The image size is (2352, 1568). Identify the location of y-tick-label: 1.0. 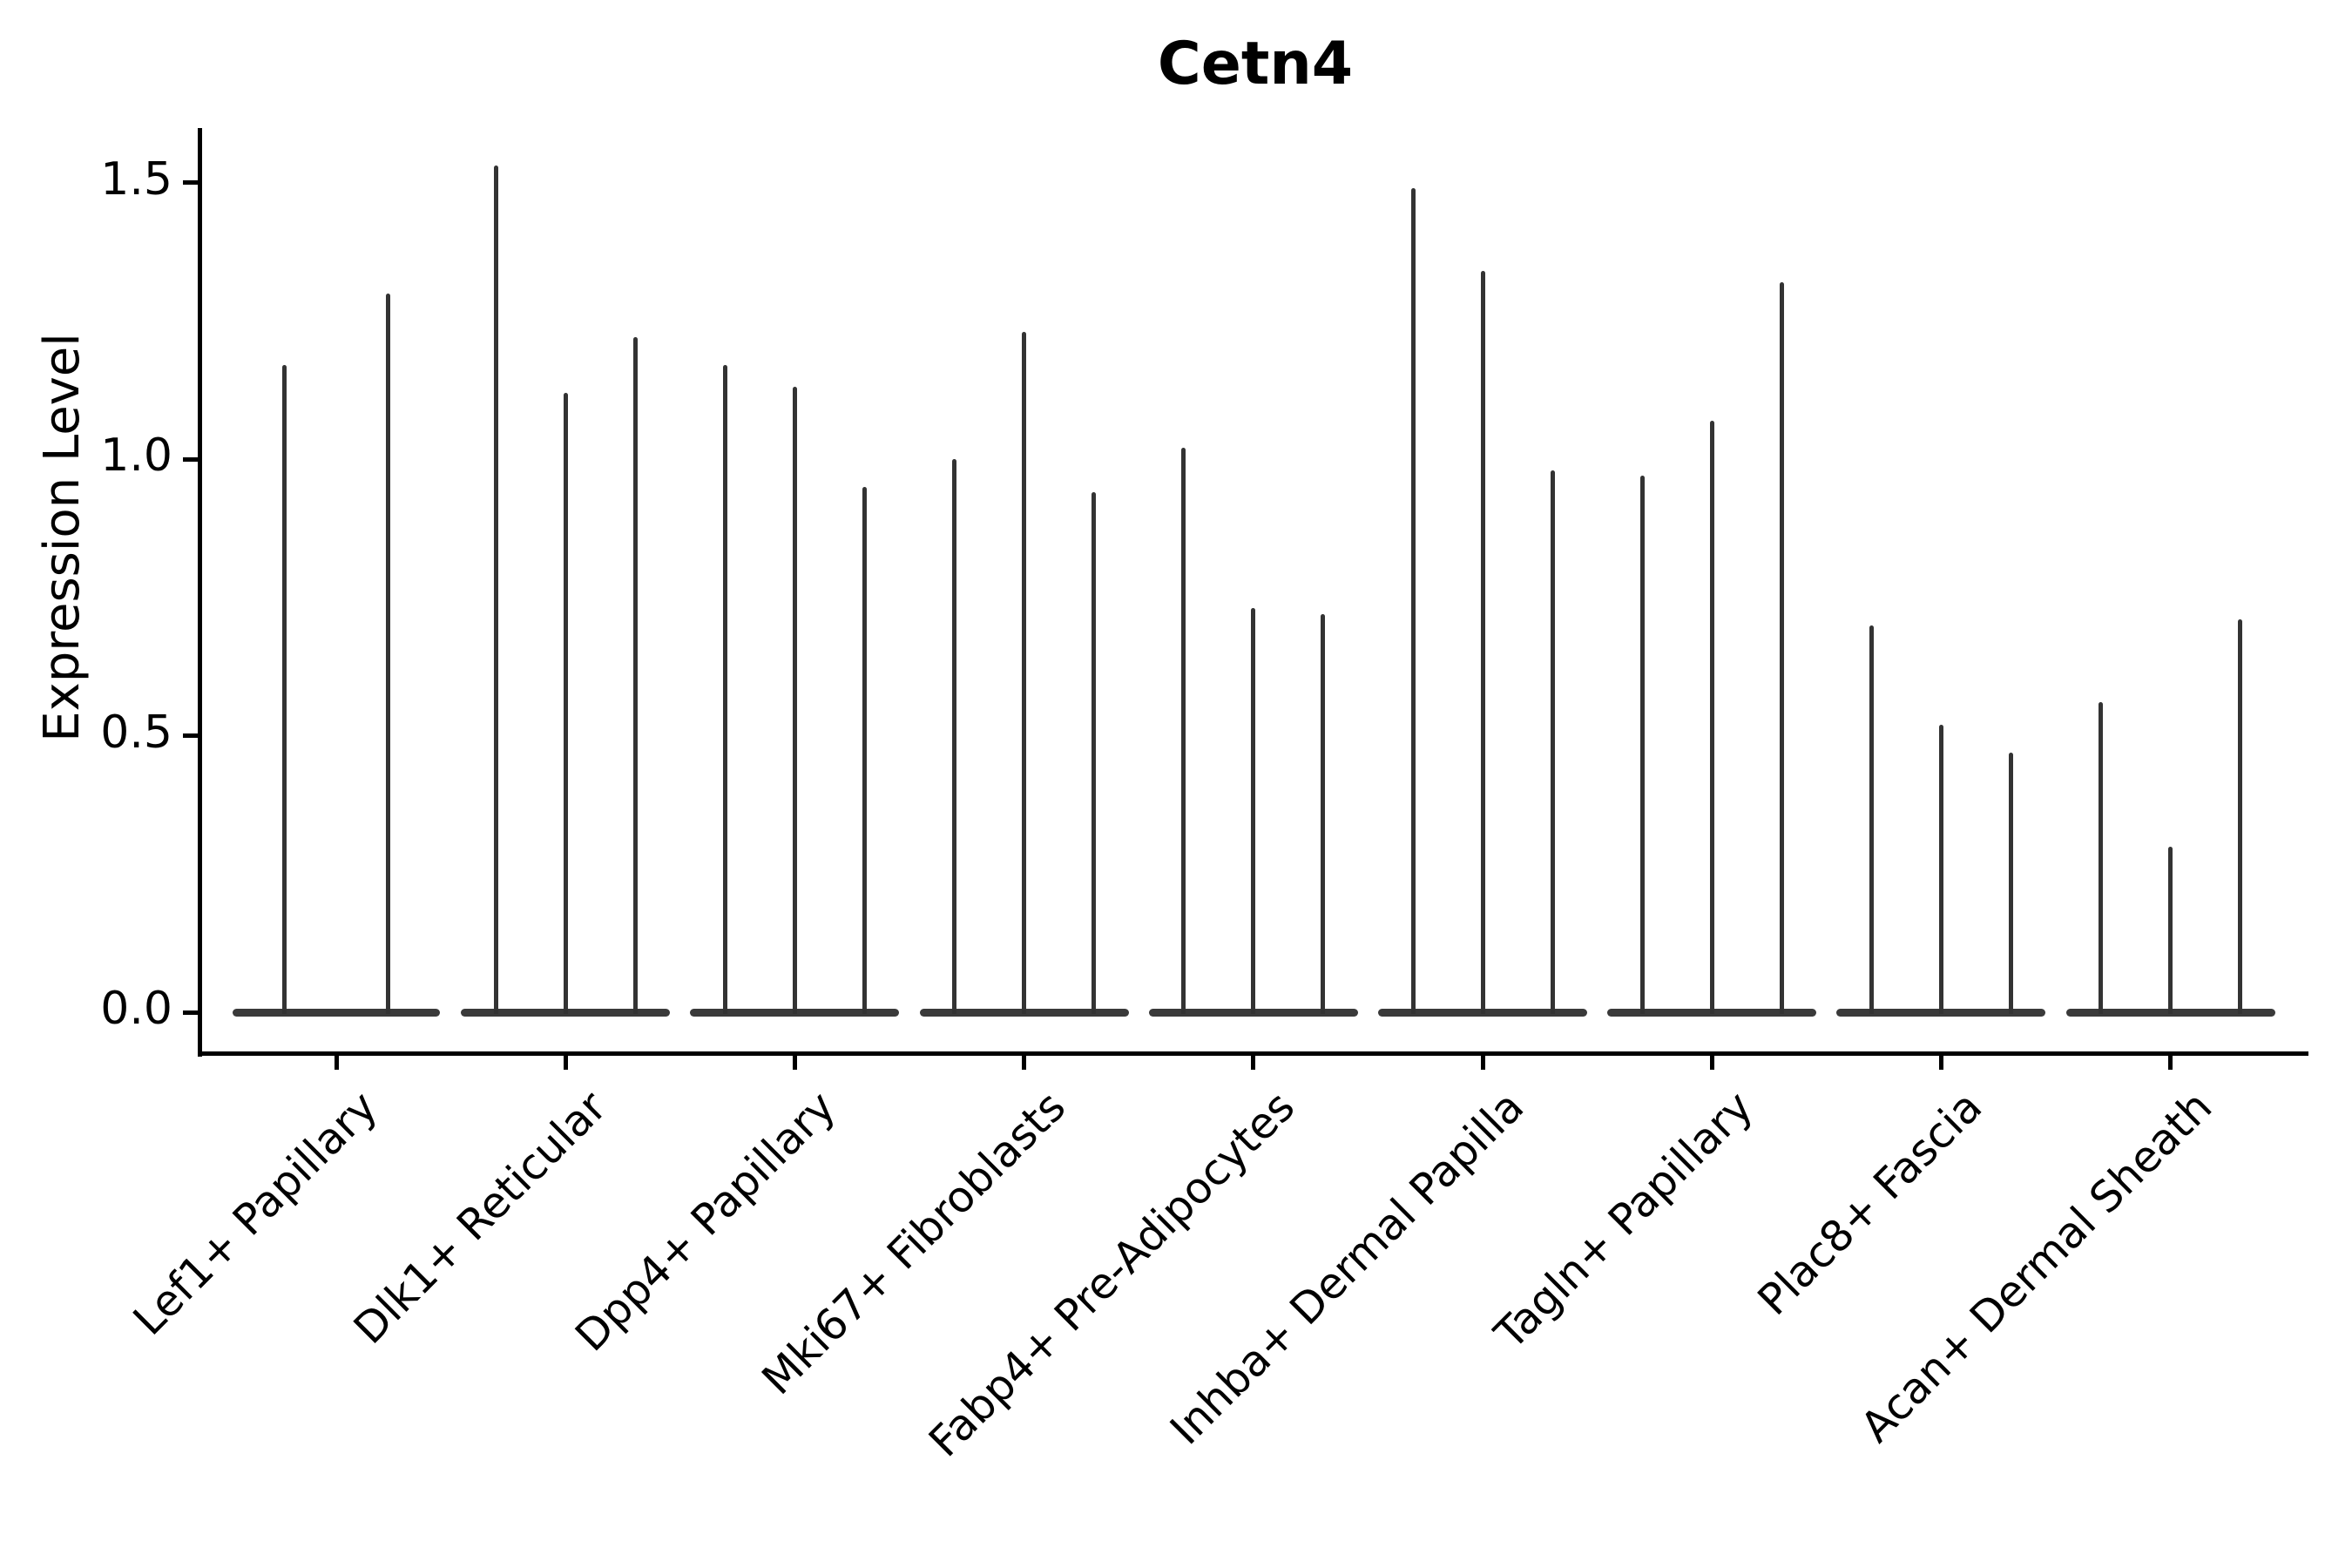
(136, 455).